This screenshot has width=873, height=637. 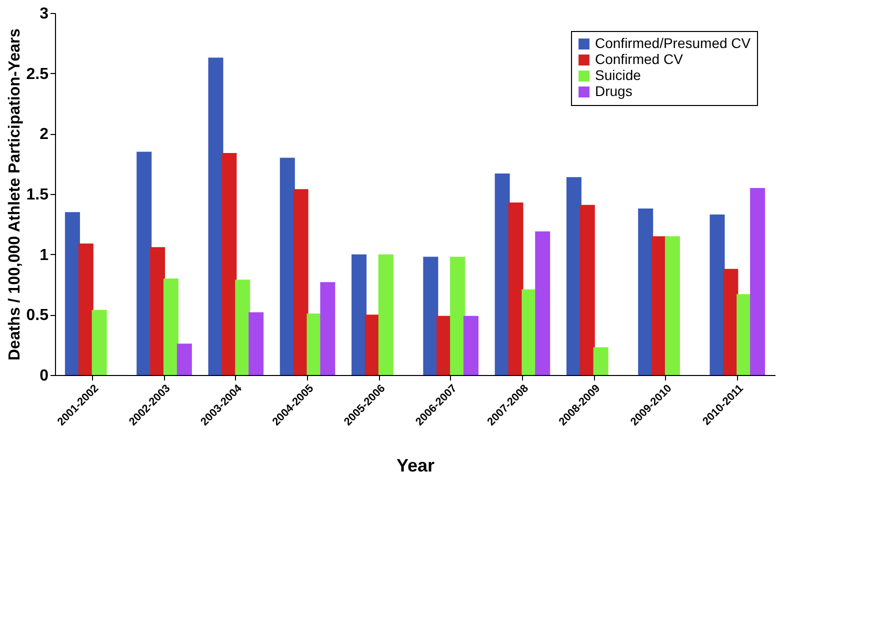 What do you see at coordinates (673, 43) in the screenshot?
I see `legend-label: Confirmed/Presumed CV` at bounding box center [673, 43].